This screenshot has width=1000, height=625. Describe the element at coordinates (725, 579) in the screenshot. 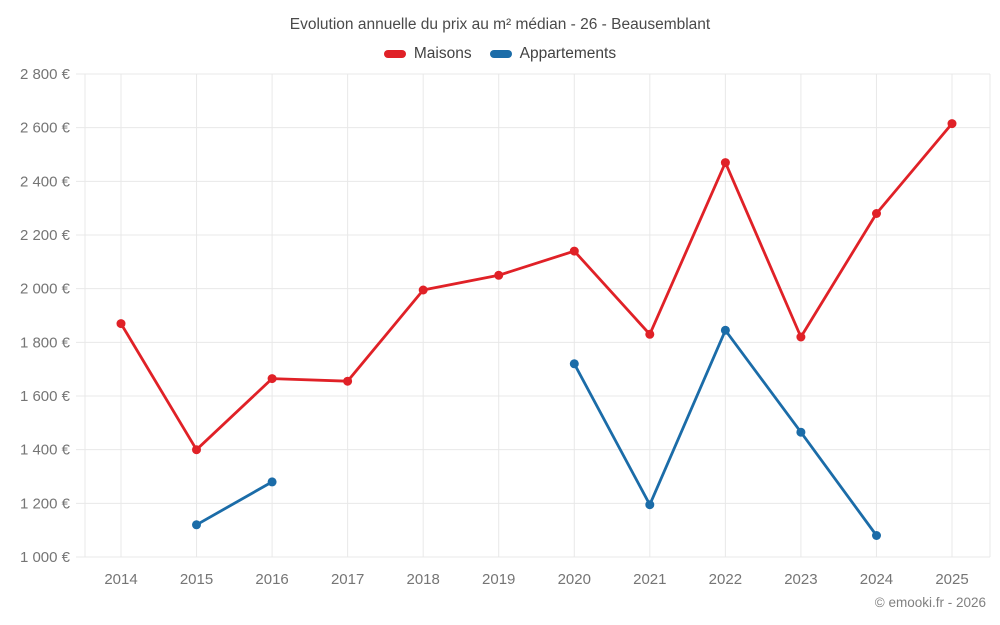

I see `x-axis-tick-label: 2022` at that location.